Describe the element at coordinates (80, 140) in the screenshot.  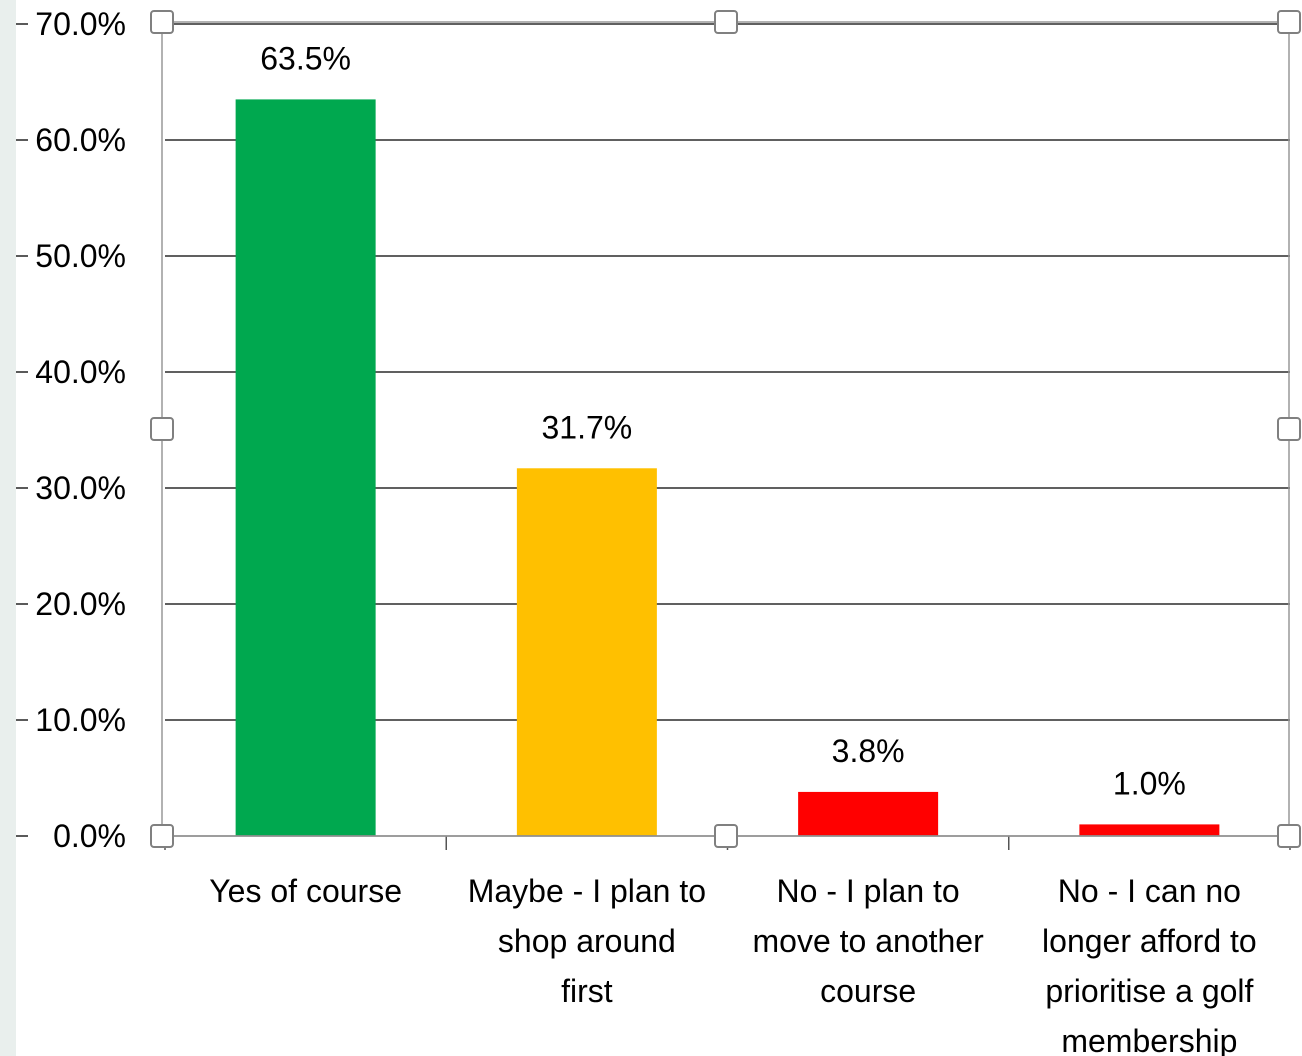
I see `y-tick-label: 60.0%` at that location.